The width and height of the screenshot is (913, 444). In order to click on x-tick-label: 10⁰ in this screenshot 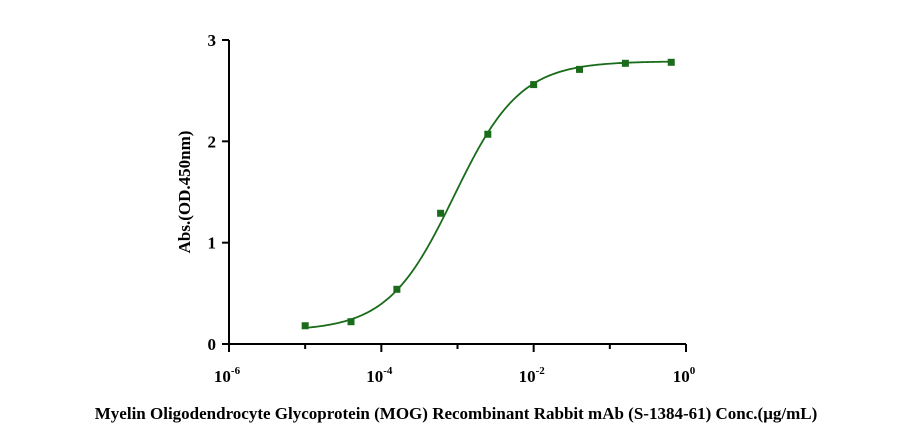, I will do `click(684, 375)`.